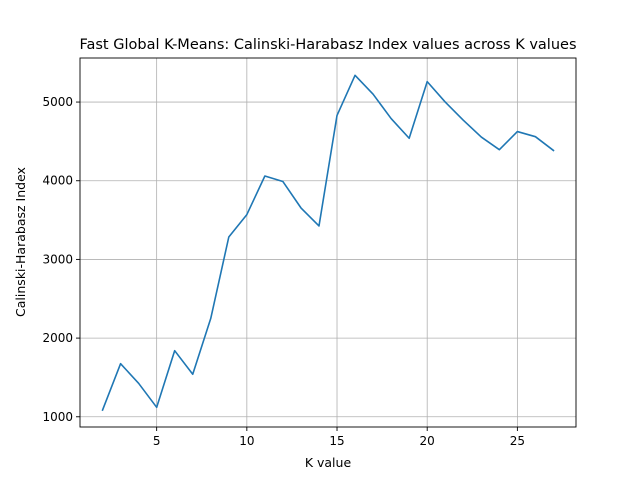 The height and width of the screenshot is (480, 640). I want to click on x-axis-label: K value, so click(328, 462).